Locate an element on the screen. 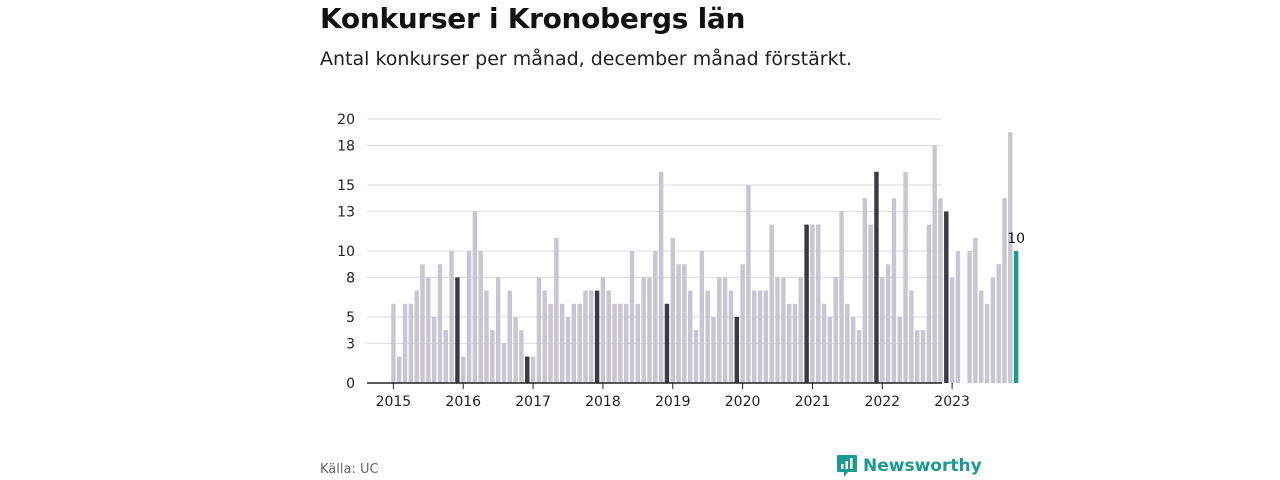 The height and width of the screenshot is (480, 1280). y-tick-label: 13 is located at coordinates (346, 212).